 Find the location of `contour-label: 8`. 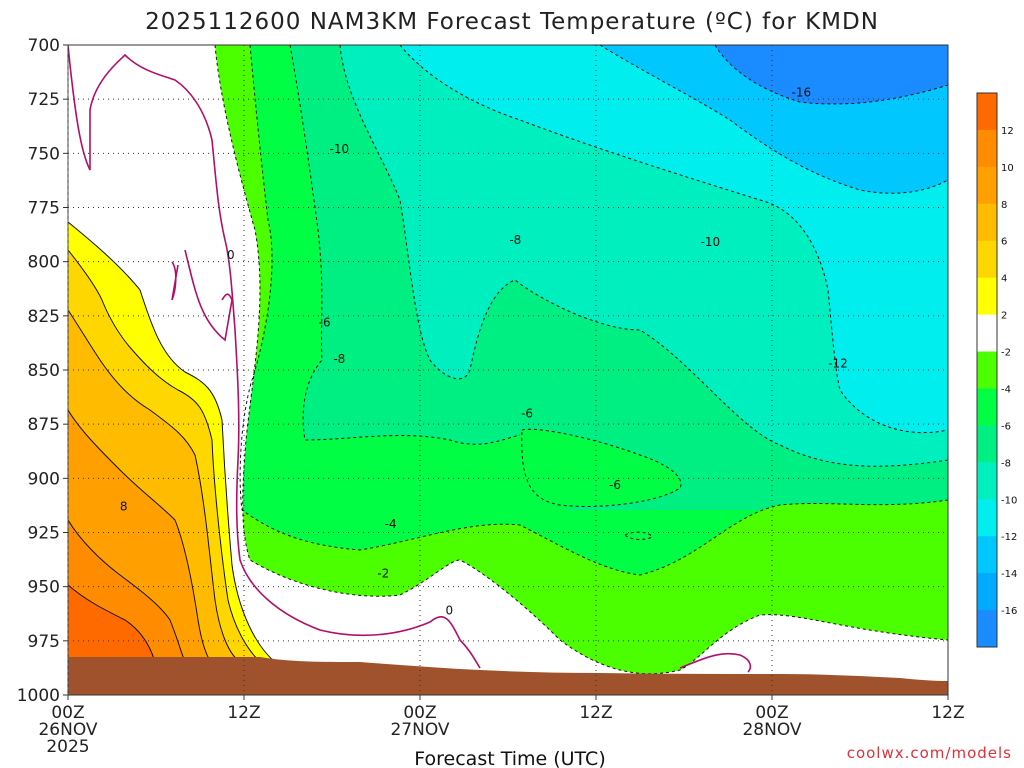

contour-label: 8 is located at coordinates (124, 507).